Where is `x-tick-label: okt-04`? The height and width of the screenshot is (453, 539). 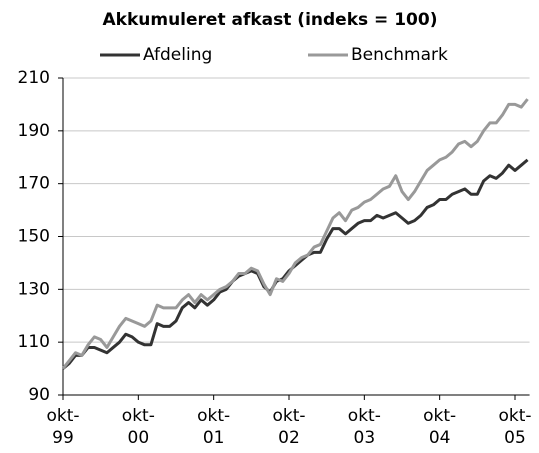 x-tick-label: okt-04 is located at coordinates (440, 427).